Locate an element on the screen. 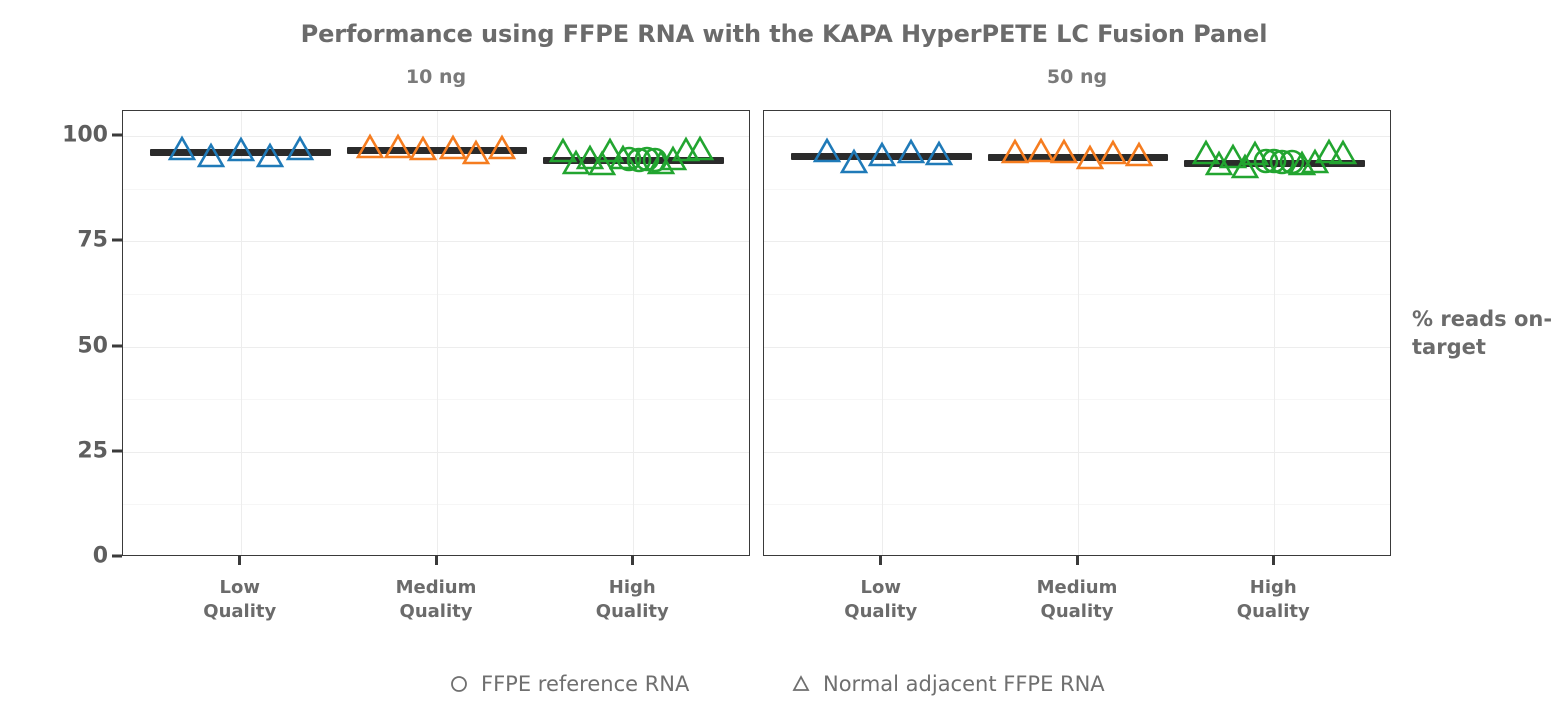  facet-label-50ng: 50 ng is located at coordinates (1077, 77).